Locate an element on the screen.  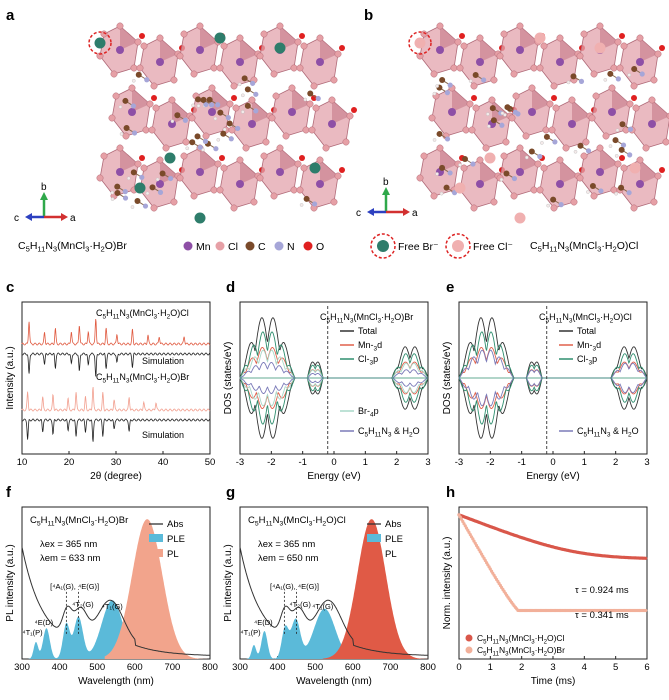
pl-legend-label: Abs is located at coordinates (393, 524).